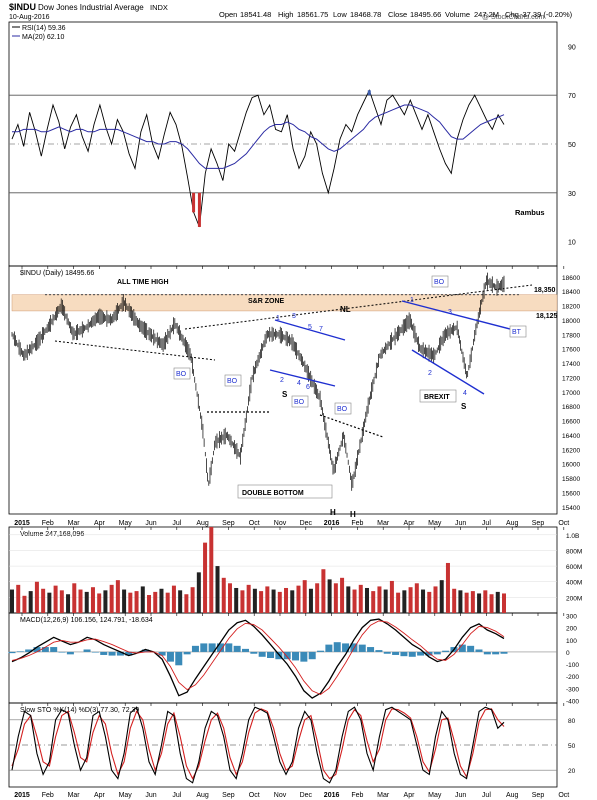  I want to click on macd-tick-label: 100, so click(571, 641).